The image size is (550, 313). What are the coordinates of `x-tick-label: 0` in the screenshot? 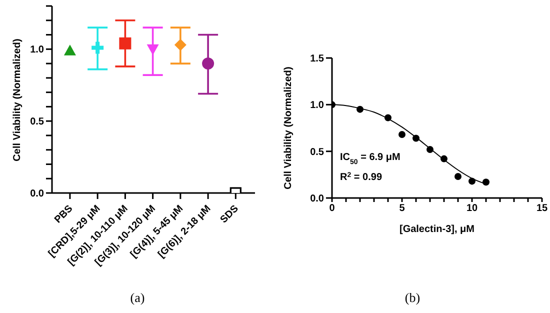 It's located at (332, 208).